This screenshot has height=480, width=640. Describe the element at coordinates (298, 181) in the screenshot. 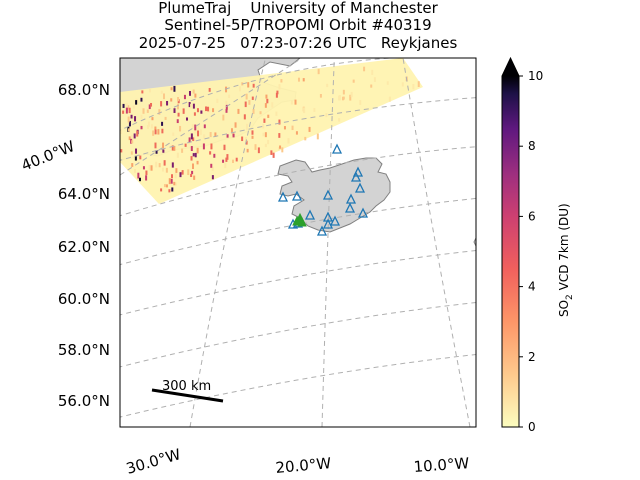

I see `parallel-64n` at that location.